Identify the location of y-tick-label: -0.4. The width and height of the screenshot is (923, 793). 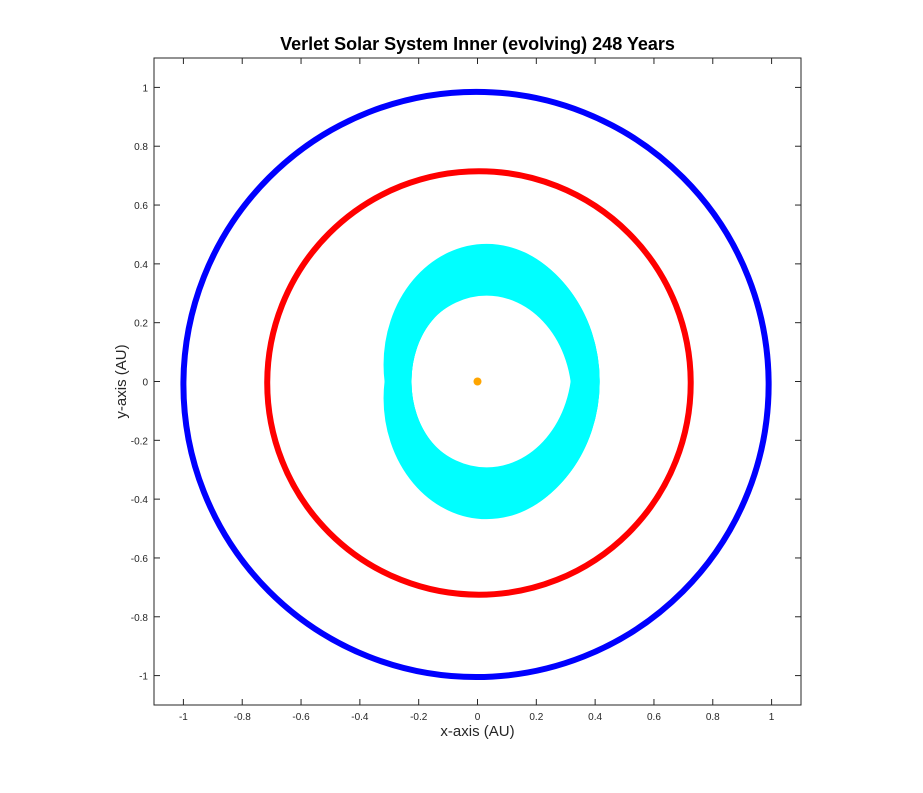
(140, 500).